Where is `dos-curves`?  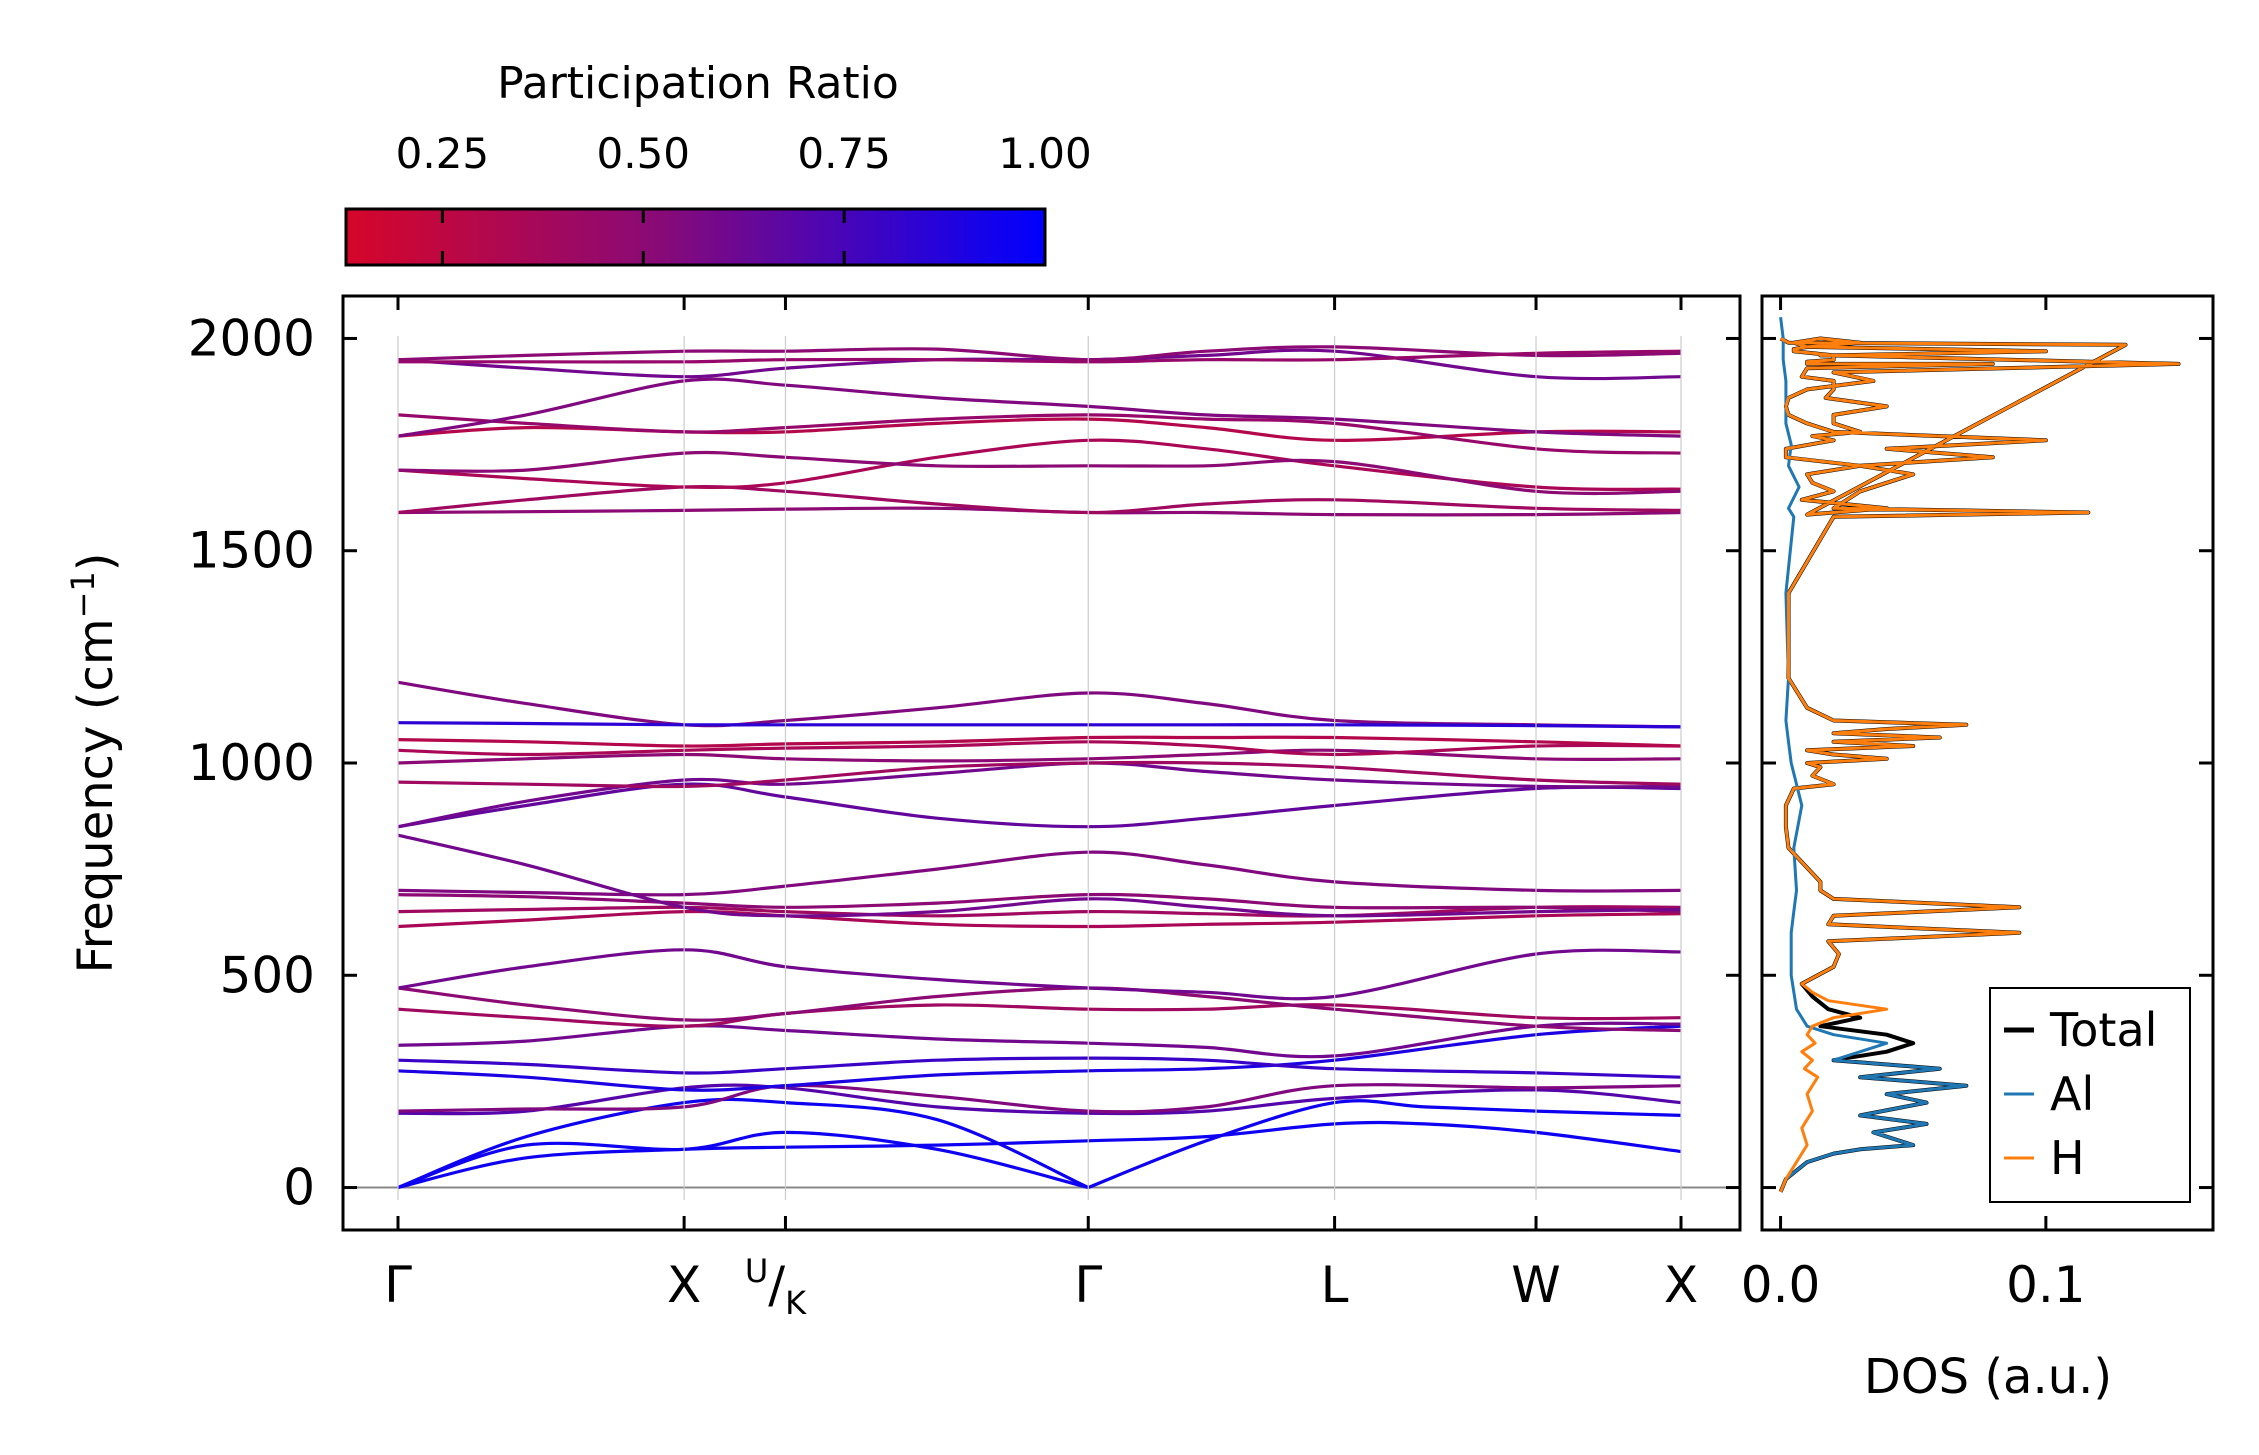 dos-curves is located at coordinates (1979, 755).